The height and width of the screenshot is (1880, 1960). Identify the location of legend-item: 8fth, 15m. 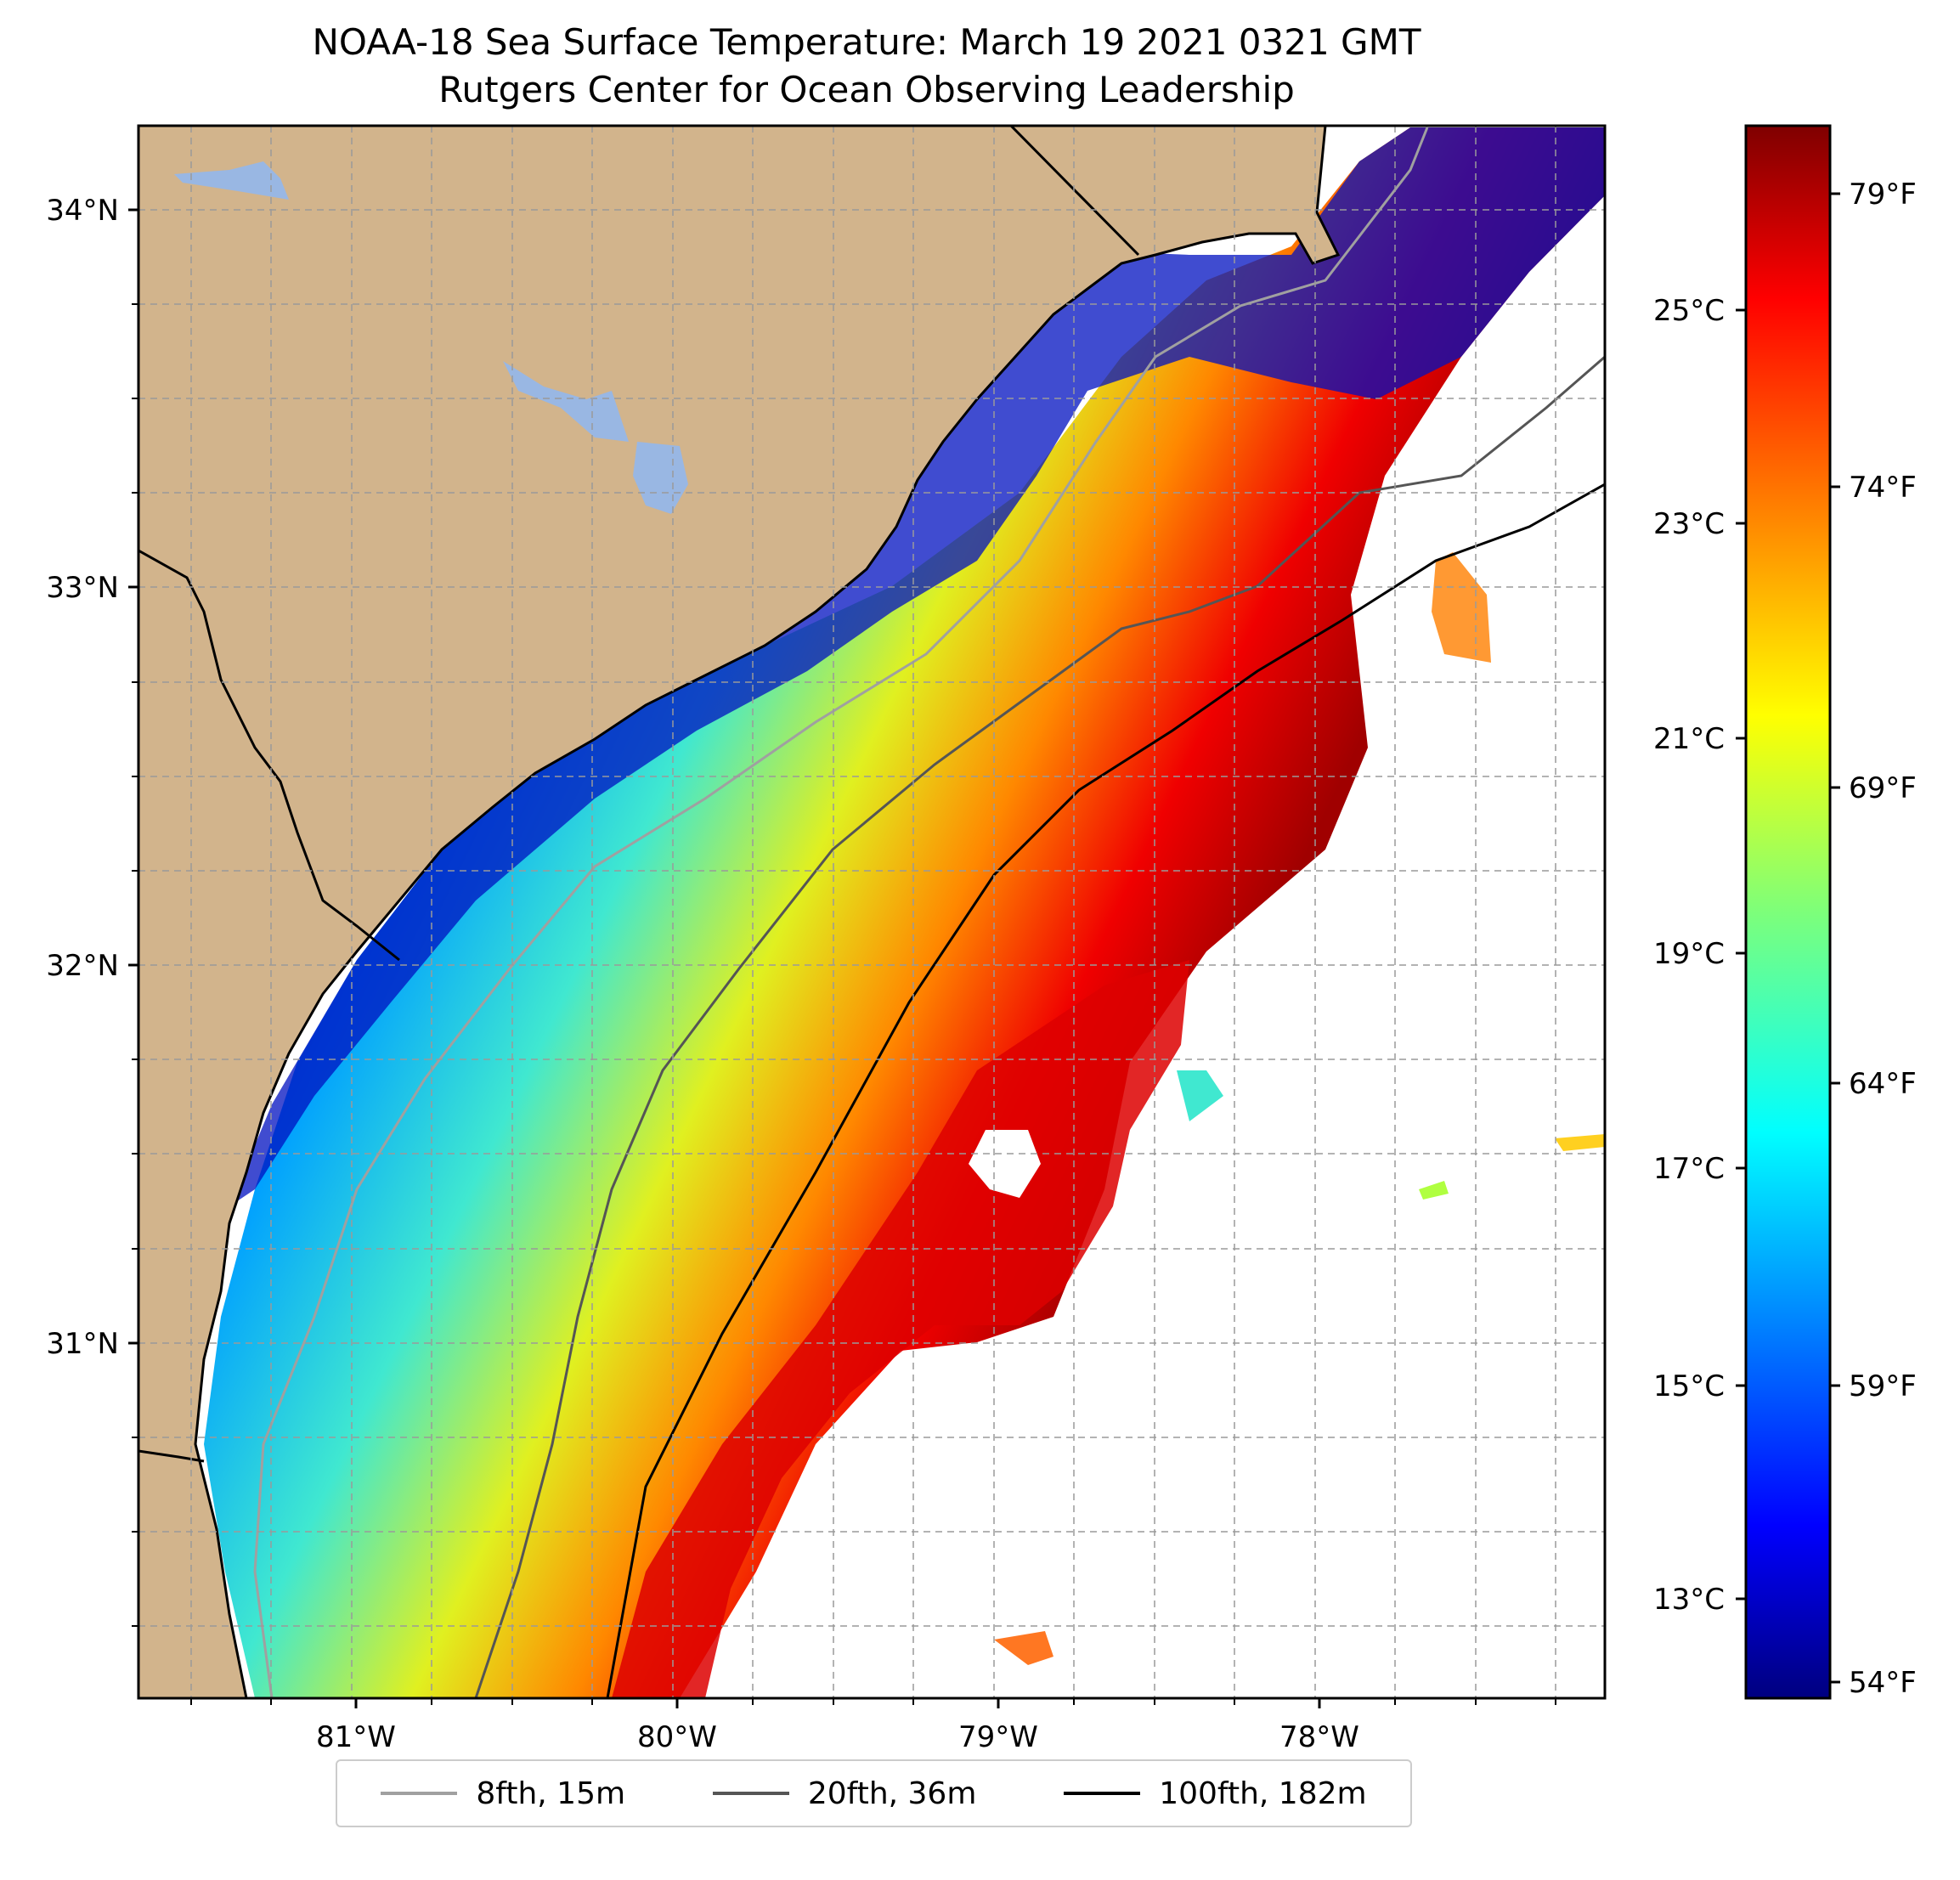
(503, 1794).